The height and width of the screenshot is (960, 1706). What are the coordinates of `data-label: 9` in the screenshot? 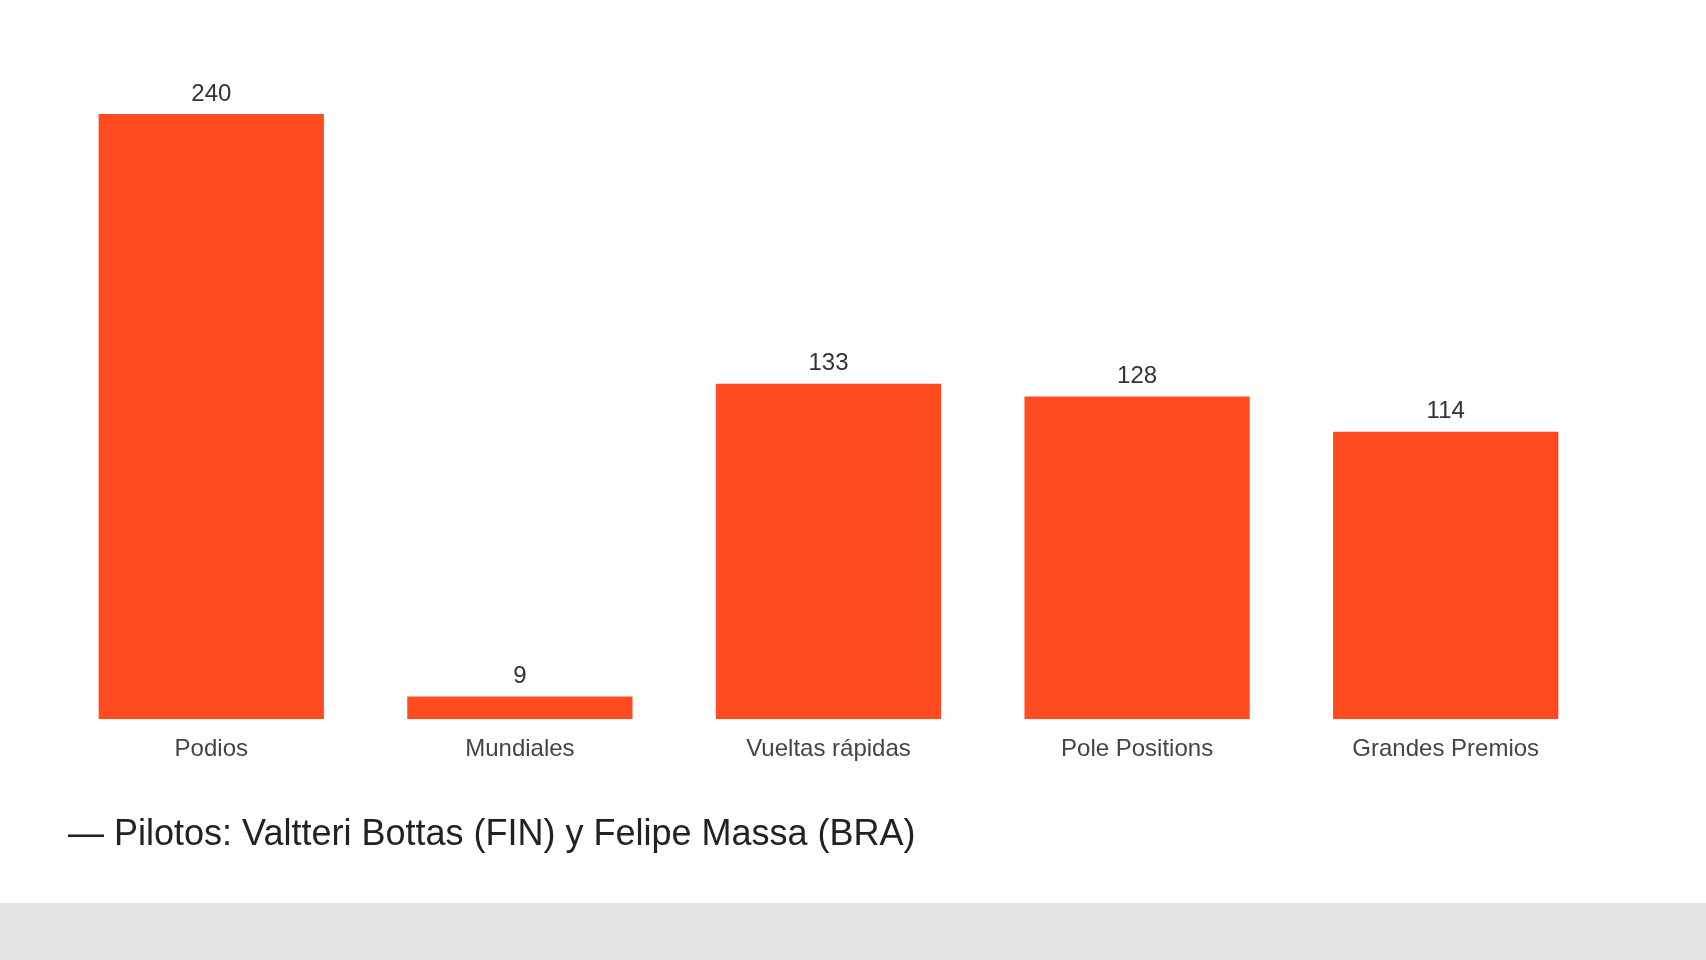 It's located at (520, 675).